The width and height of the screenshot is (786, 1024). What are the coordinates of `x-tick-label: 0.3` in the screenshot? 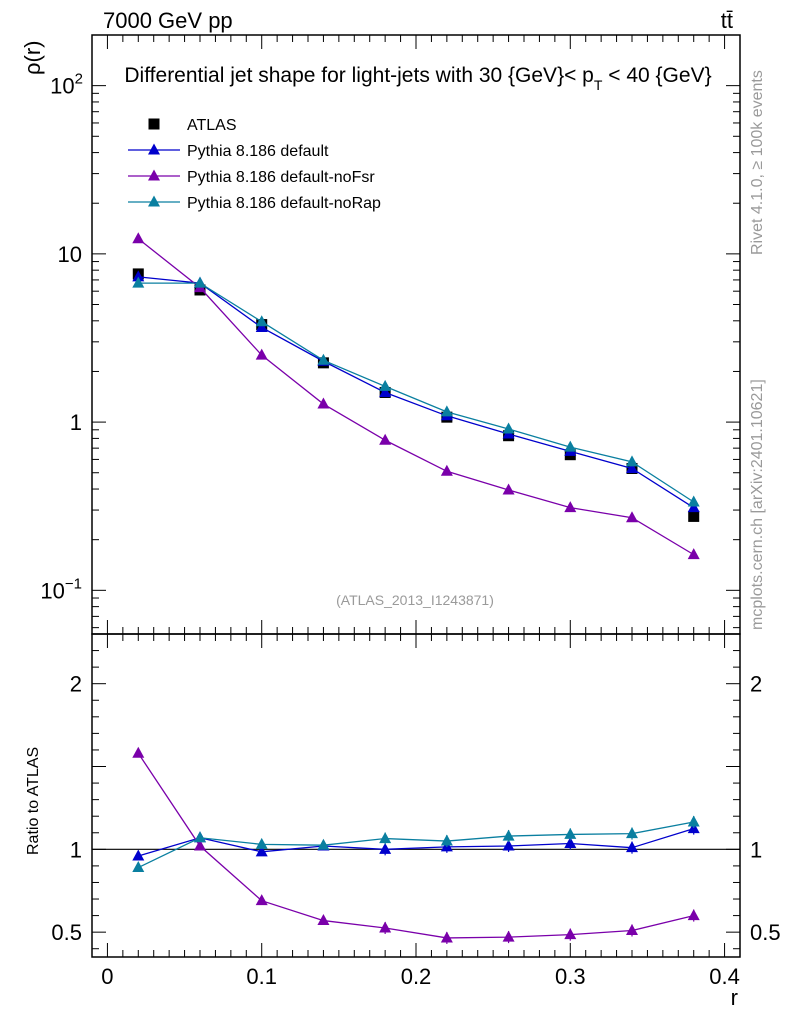 It's located at (570, 976).